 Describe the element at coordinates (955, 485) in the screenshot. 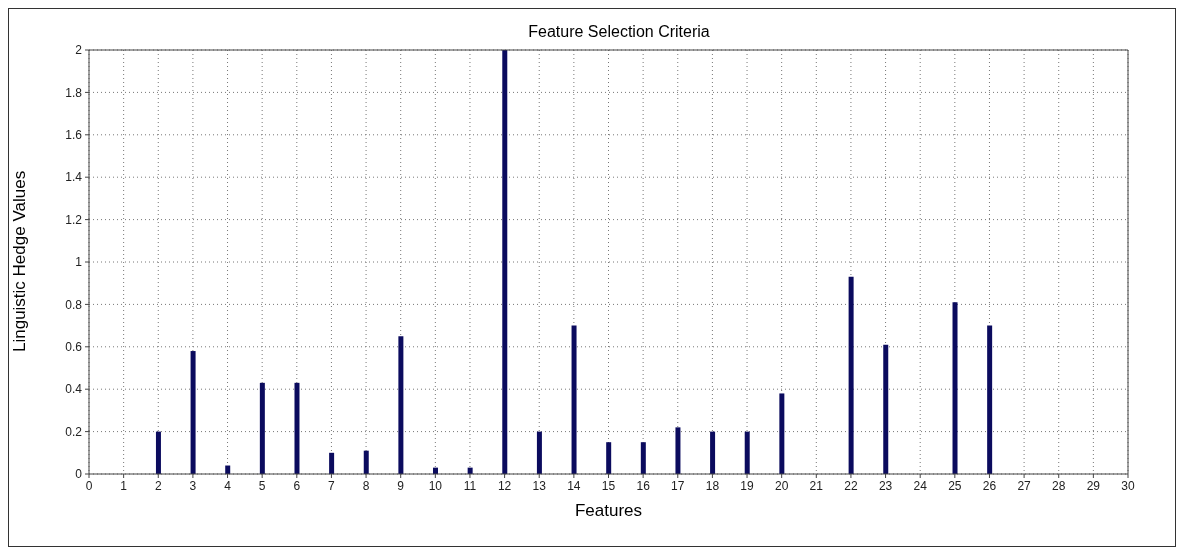

I see `x-tick-label: 25` at that location.